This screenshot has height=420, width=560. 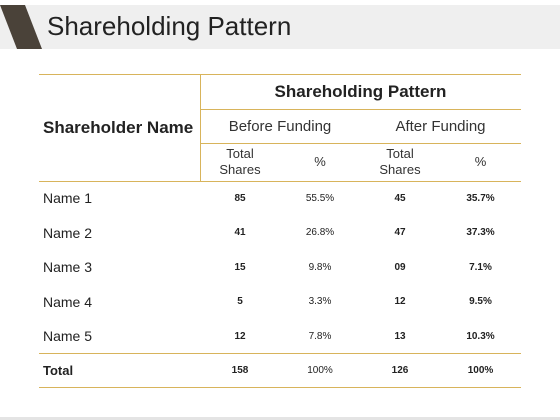 I want to click on total-before-percent-cell: 100%, so click(x=320, y=370).